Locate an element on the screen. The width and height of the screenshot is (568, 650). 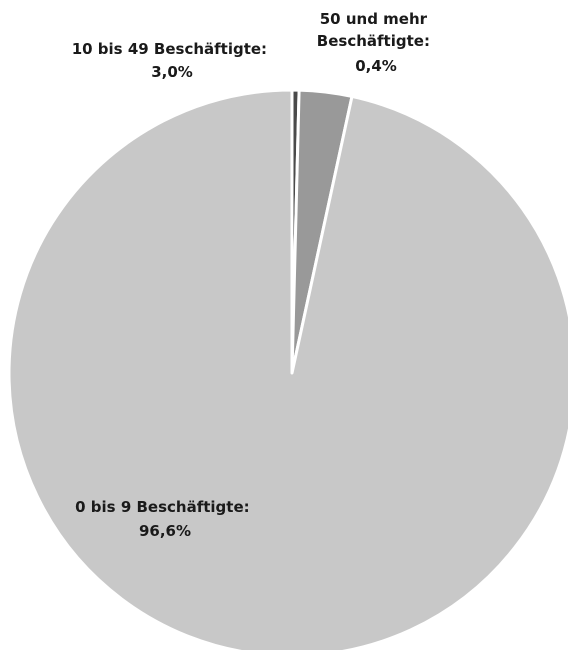
label-50-und-mehr-value: 0,4% is located at coordinates (376, 66).